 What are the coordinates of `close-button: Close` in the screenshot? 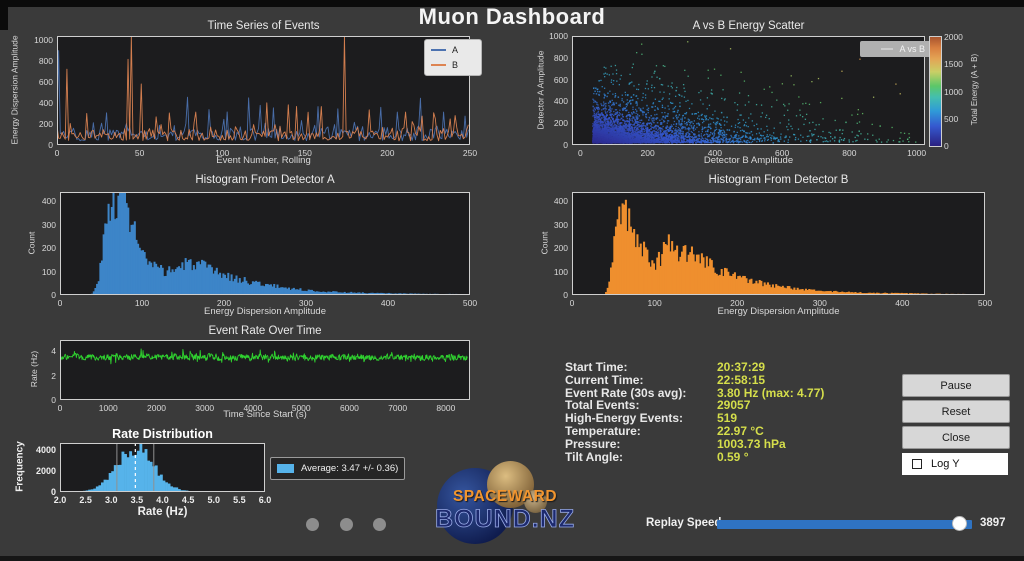 It's located at (956, 437).